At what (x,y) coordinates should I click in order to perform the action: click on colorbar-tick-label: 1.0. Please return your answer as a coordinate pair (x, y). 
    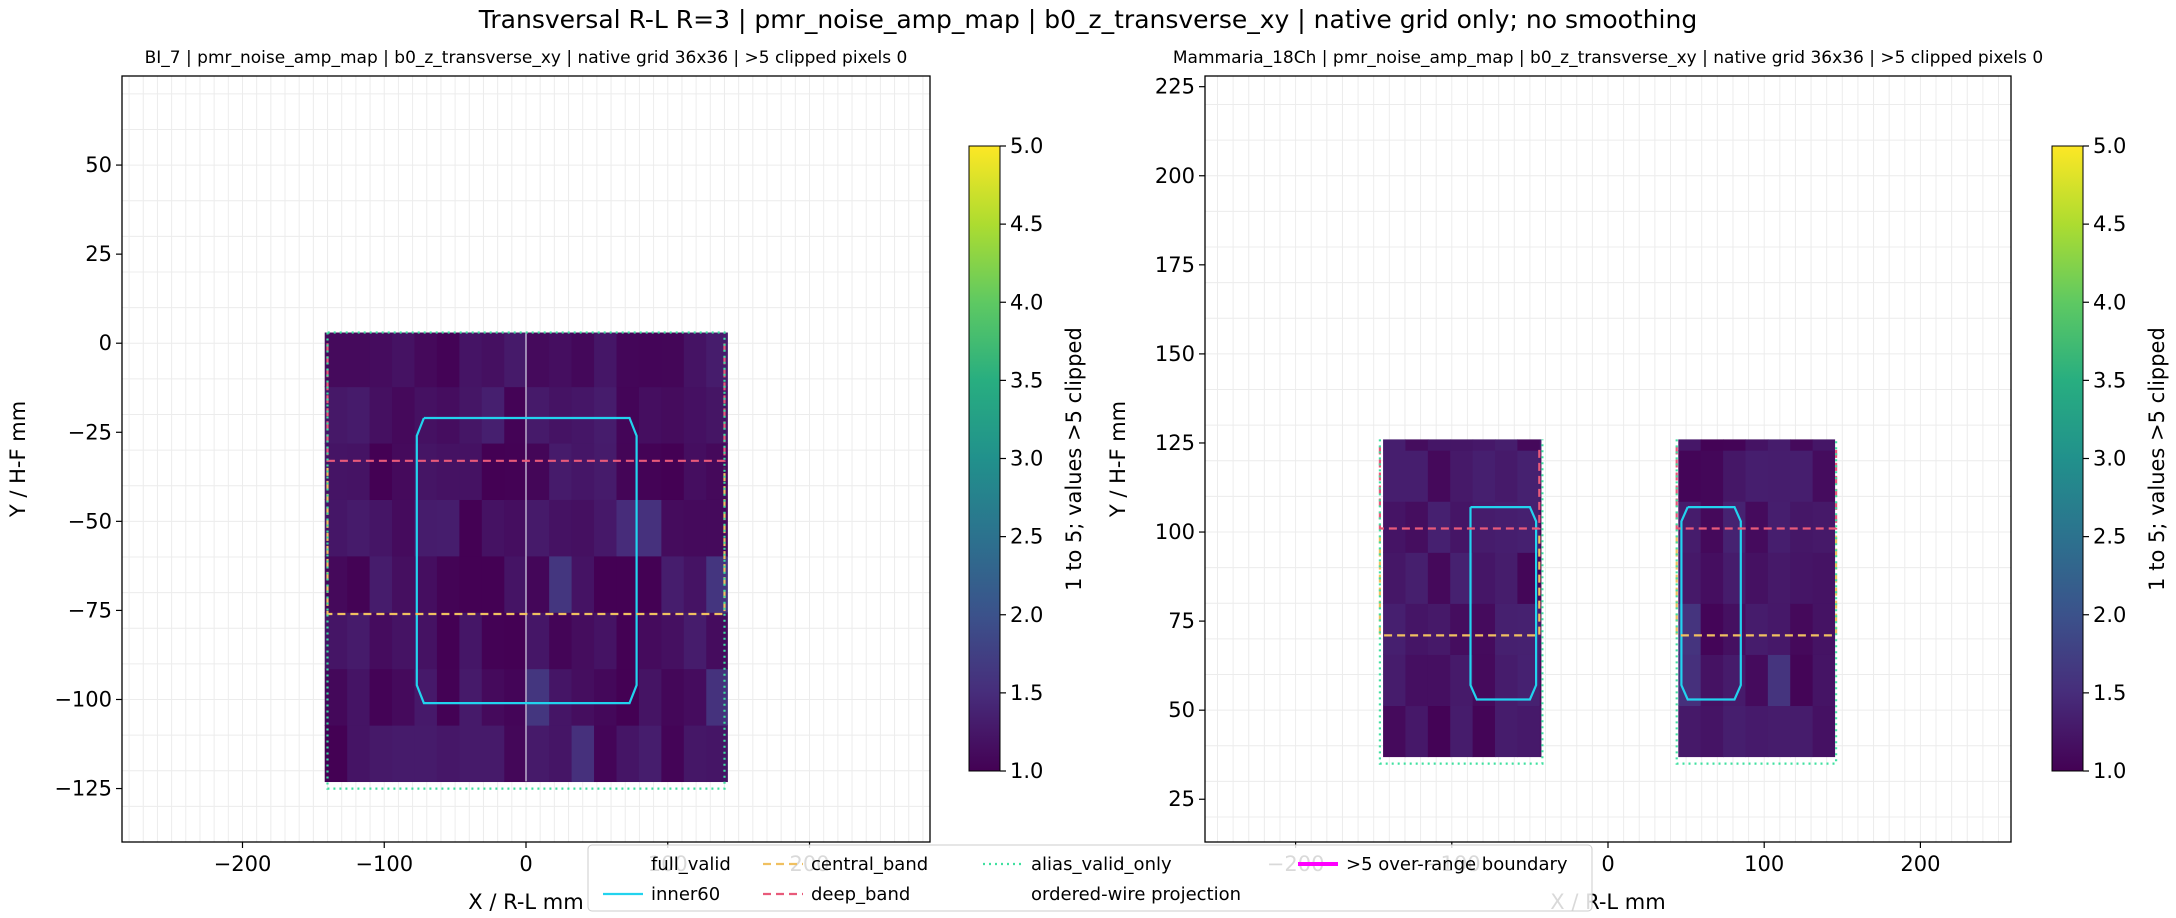
    Looking at the image, I should click on (2109, 771).